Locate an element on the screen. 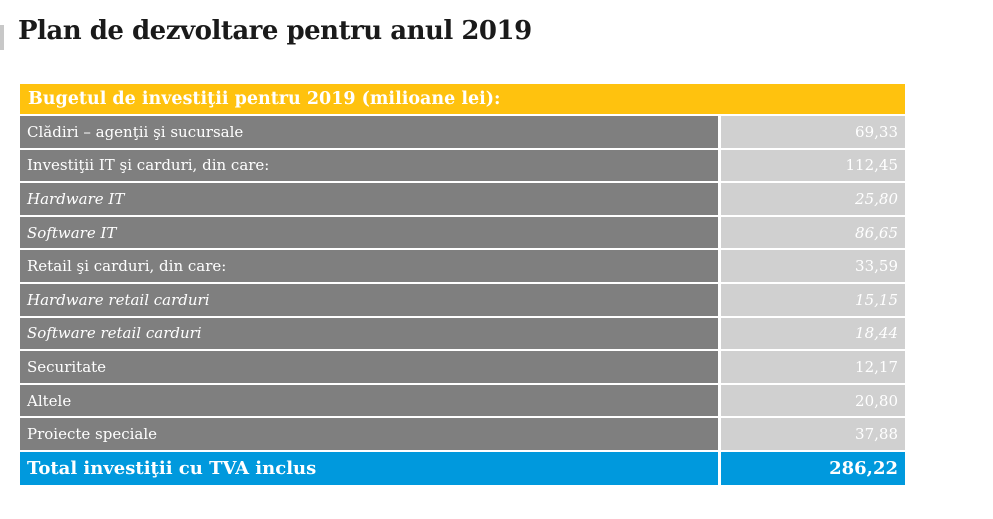 This screenshot has height=519, width=993. table-row: Proiecte speciale 37,88 is located at coordinates (462, 435).